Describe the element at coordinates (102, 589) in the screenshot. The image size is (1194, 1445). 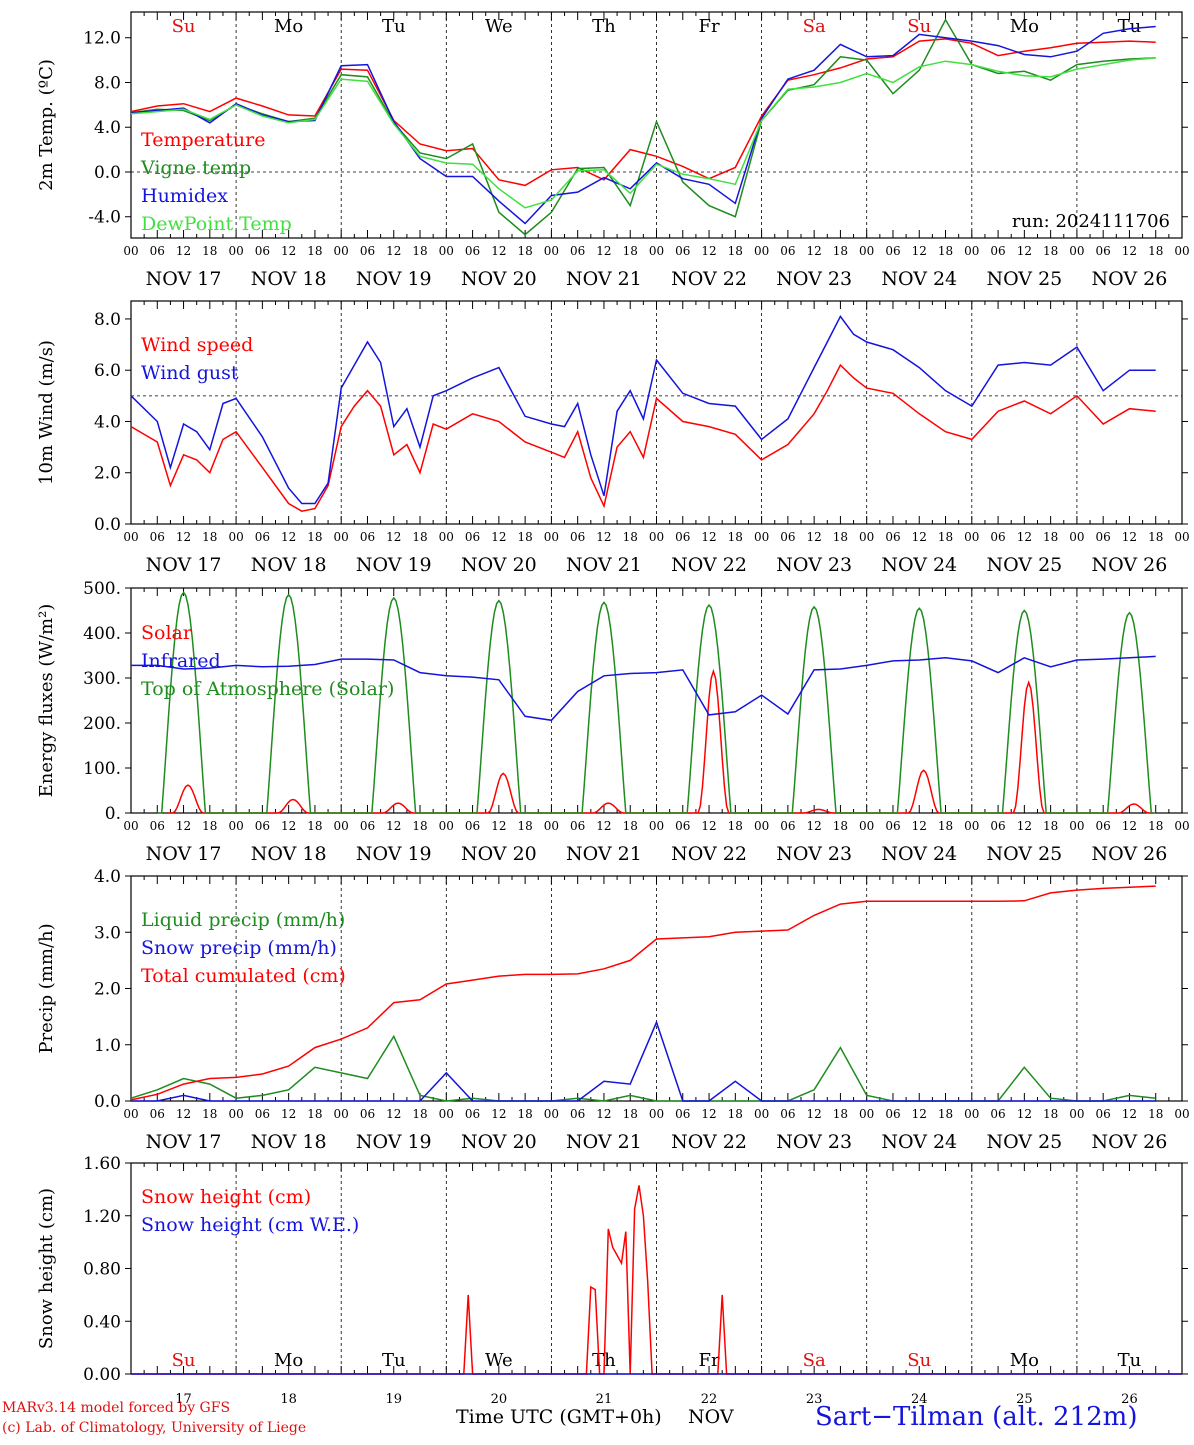
I see `y-tick-label: 500.` at that location.